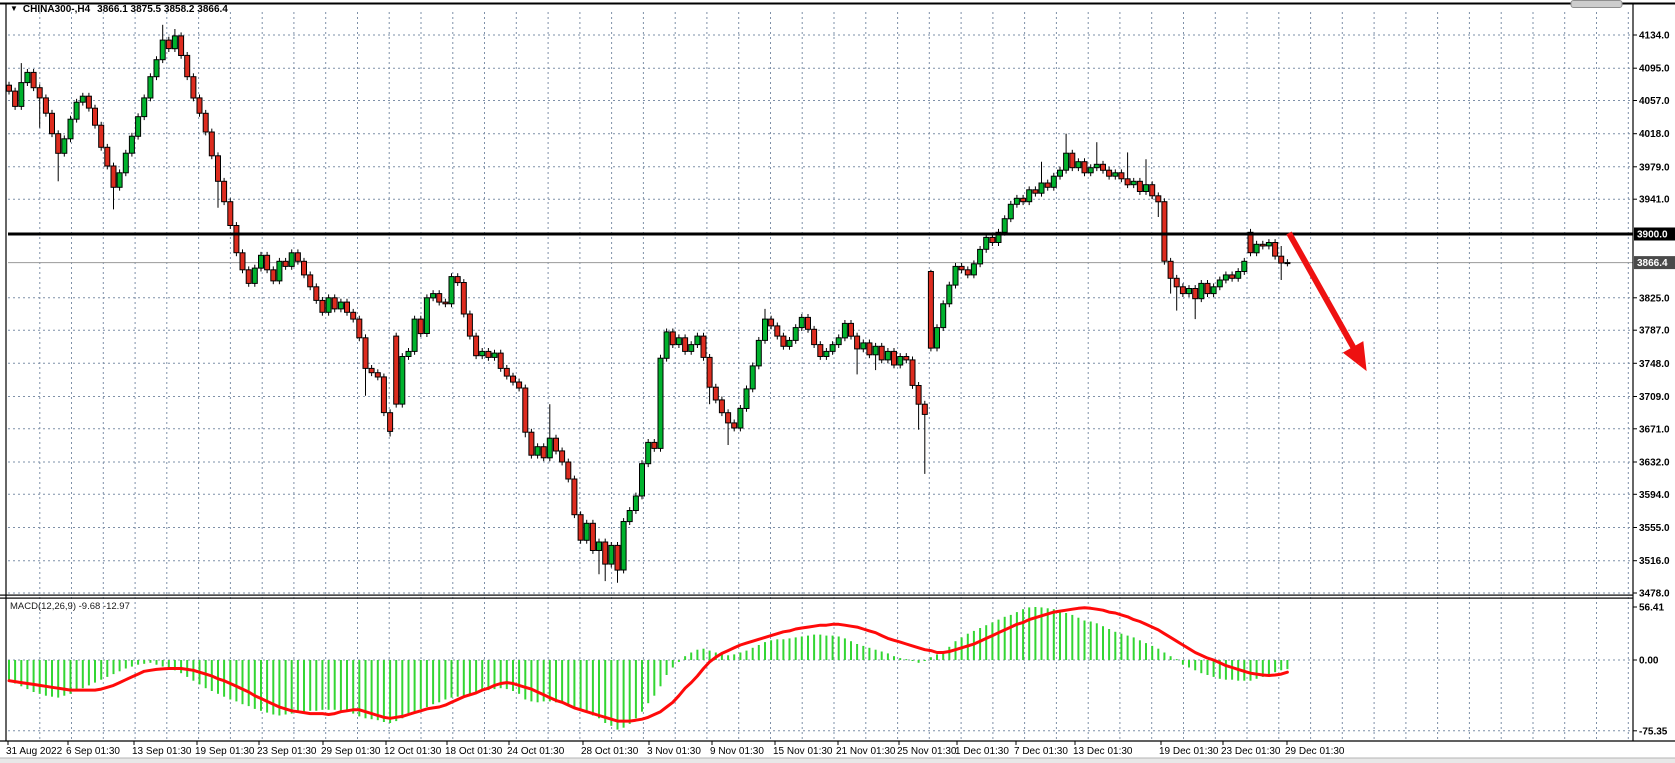 The image size is (1675, 763). Describe the element at coordinates (1654, 364) in the screenshot. I see `price-tick-label: 3748.0` at that location.